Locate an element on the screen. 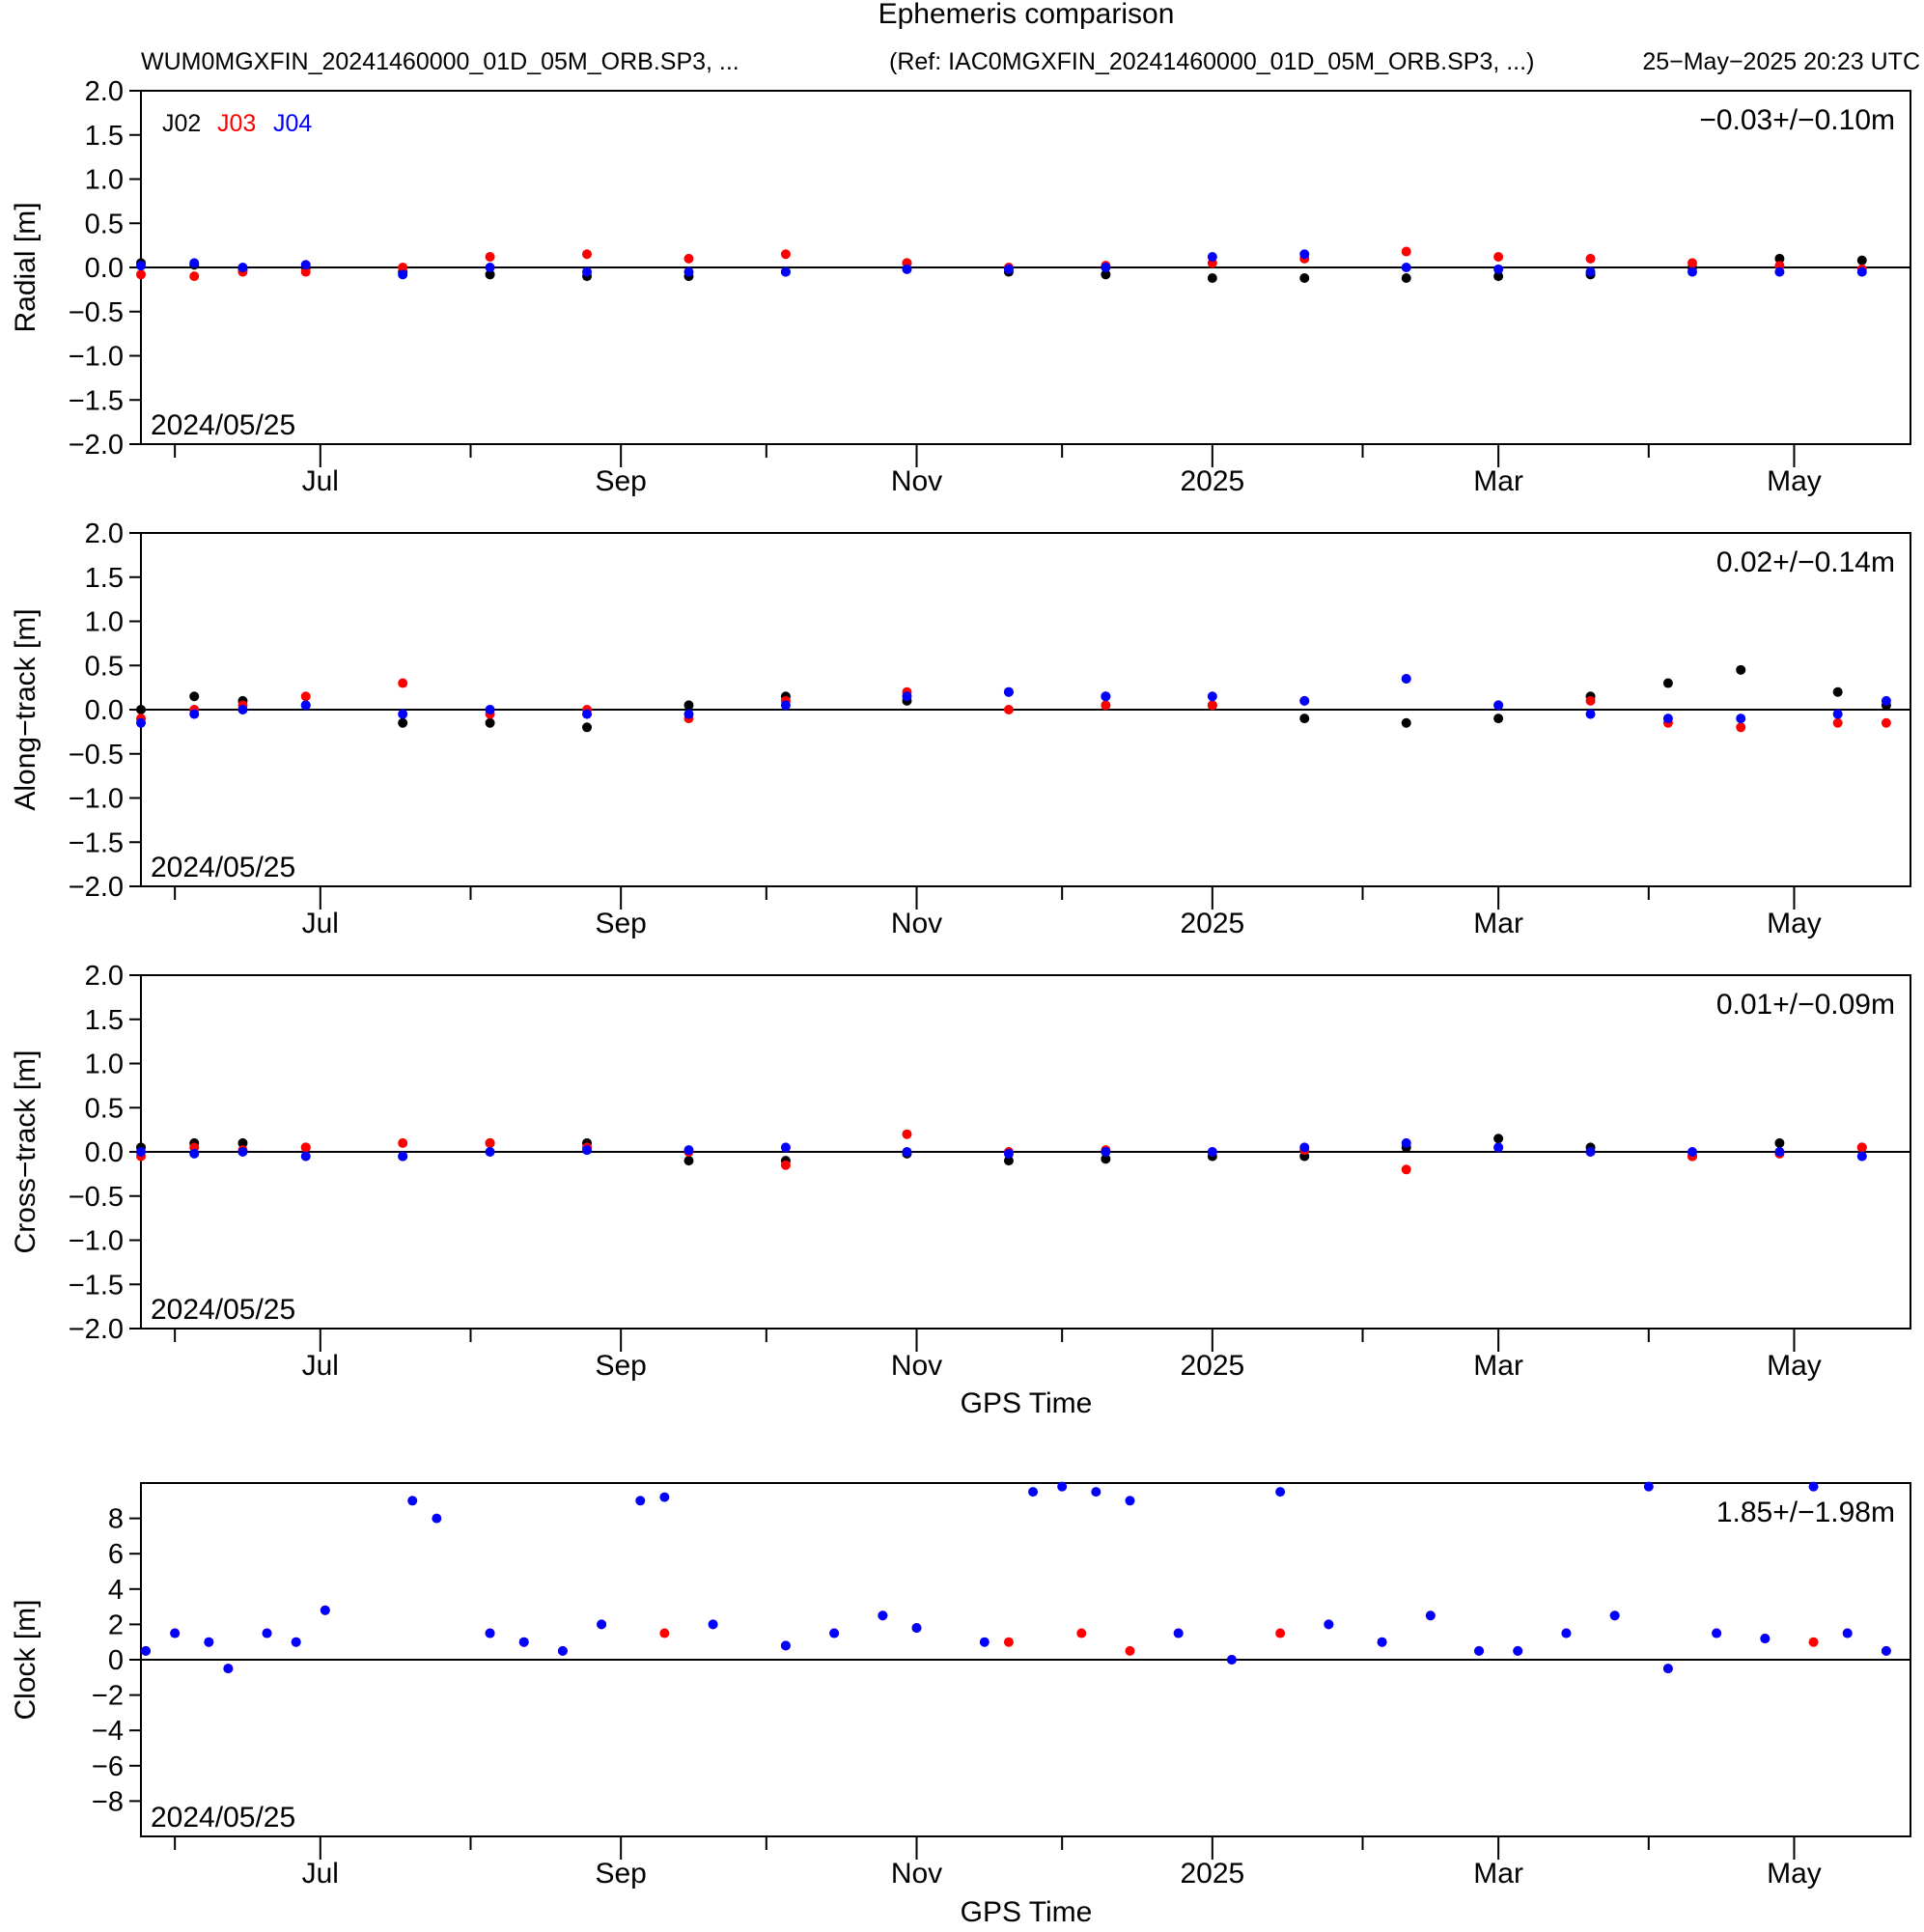 Image resolution: width=1924 pixels, height=1932 pixels. generation-timestamp: 25−May−2025 20:23 UTC is located at coordinates (1781, 62).